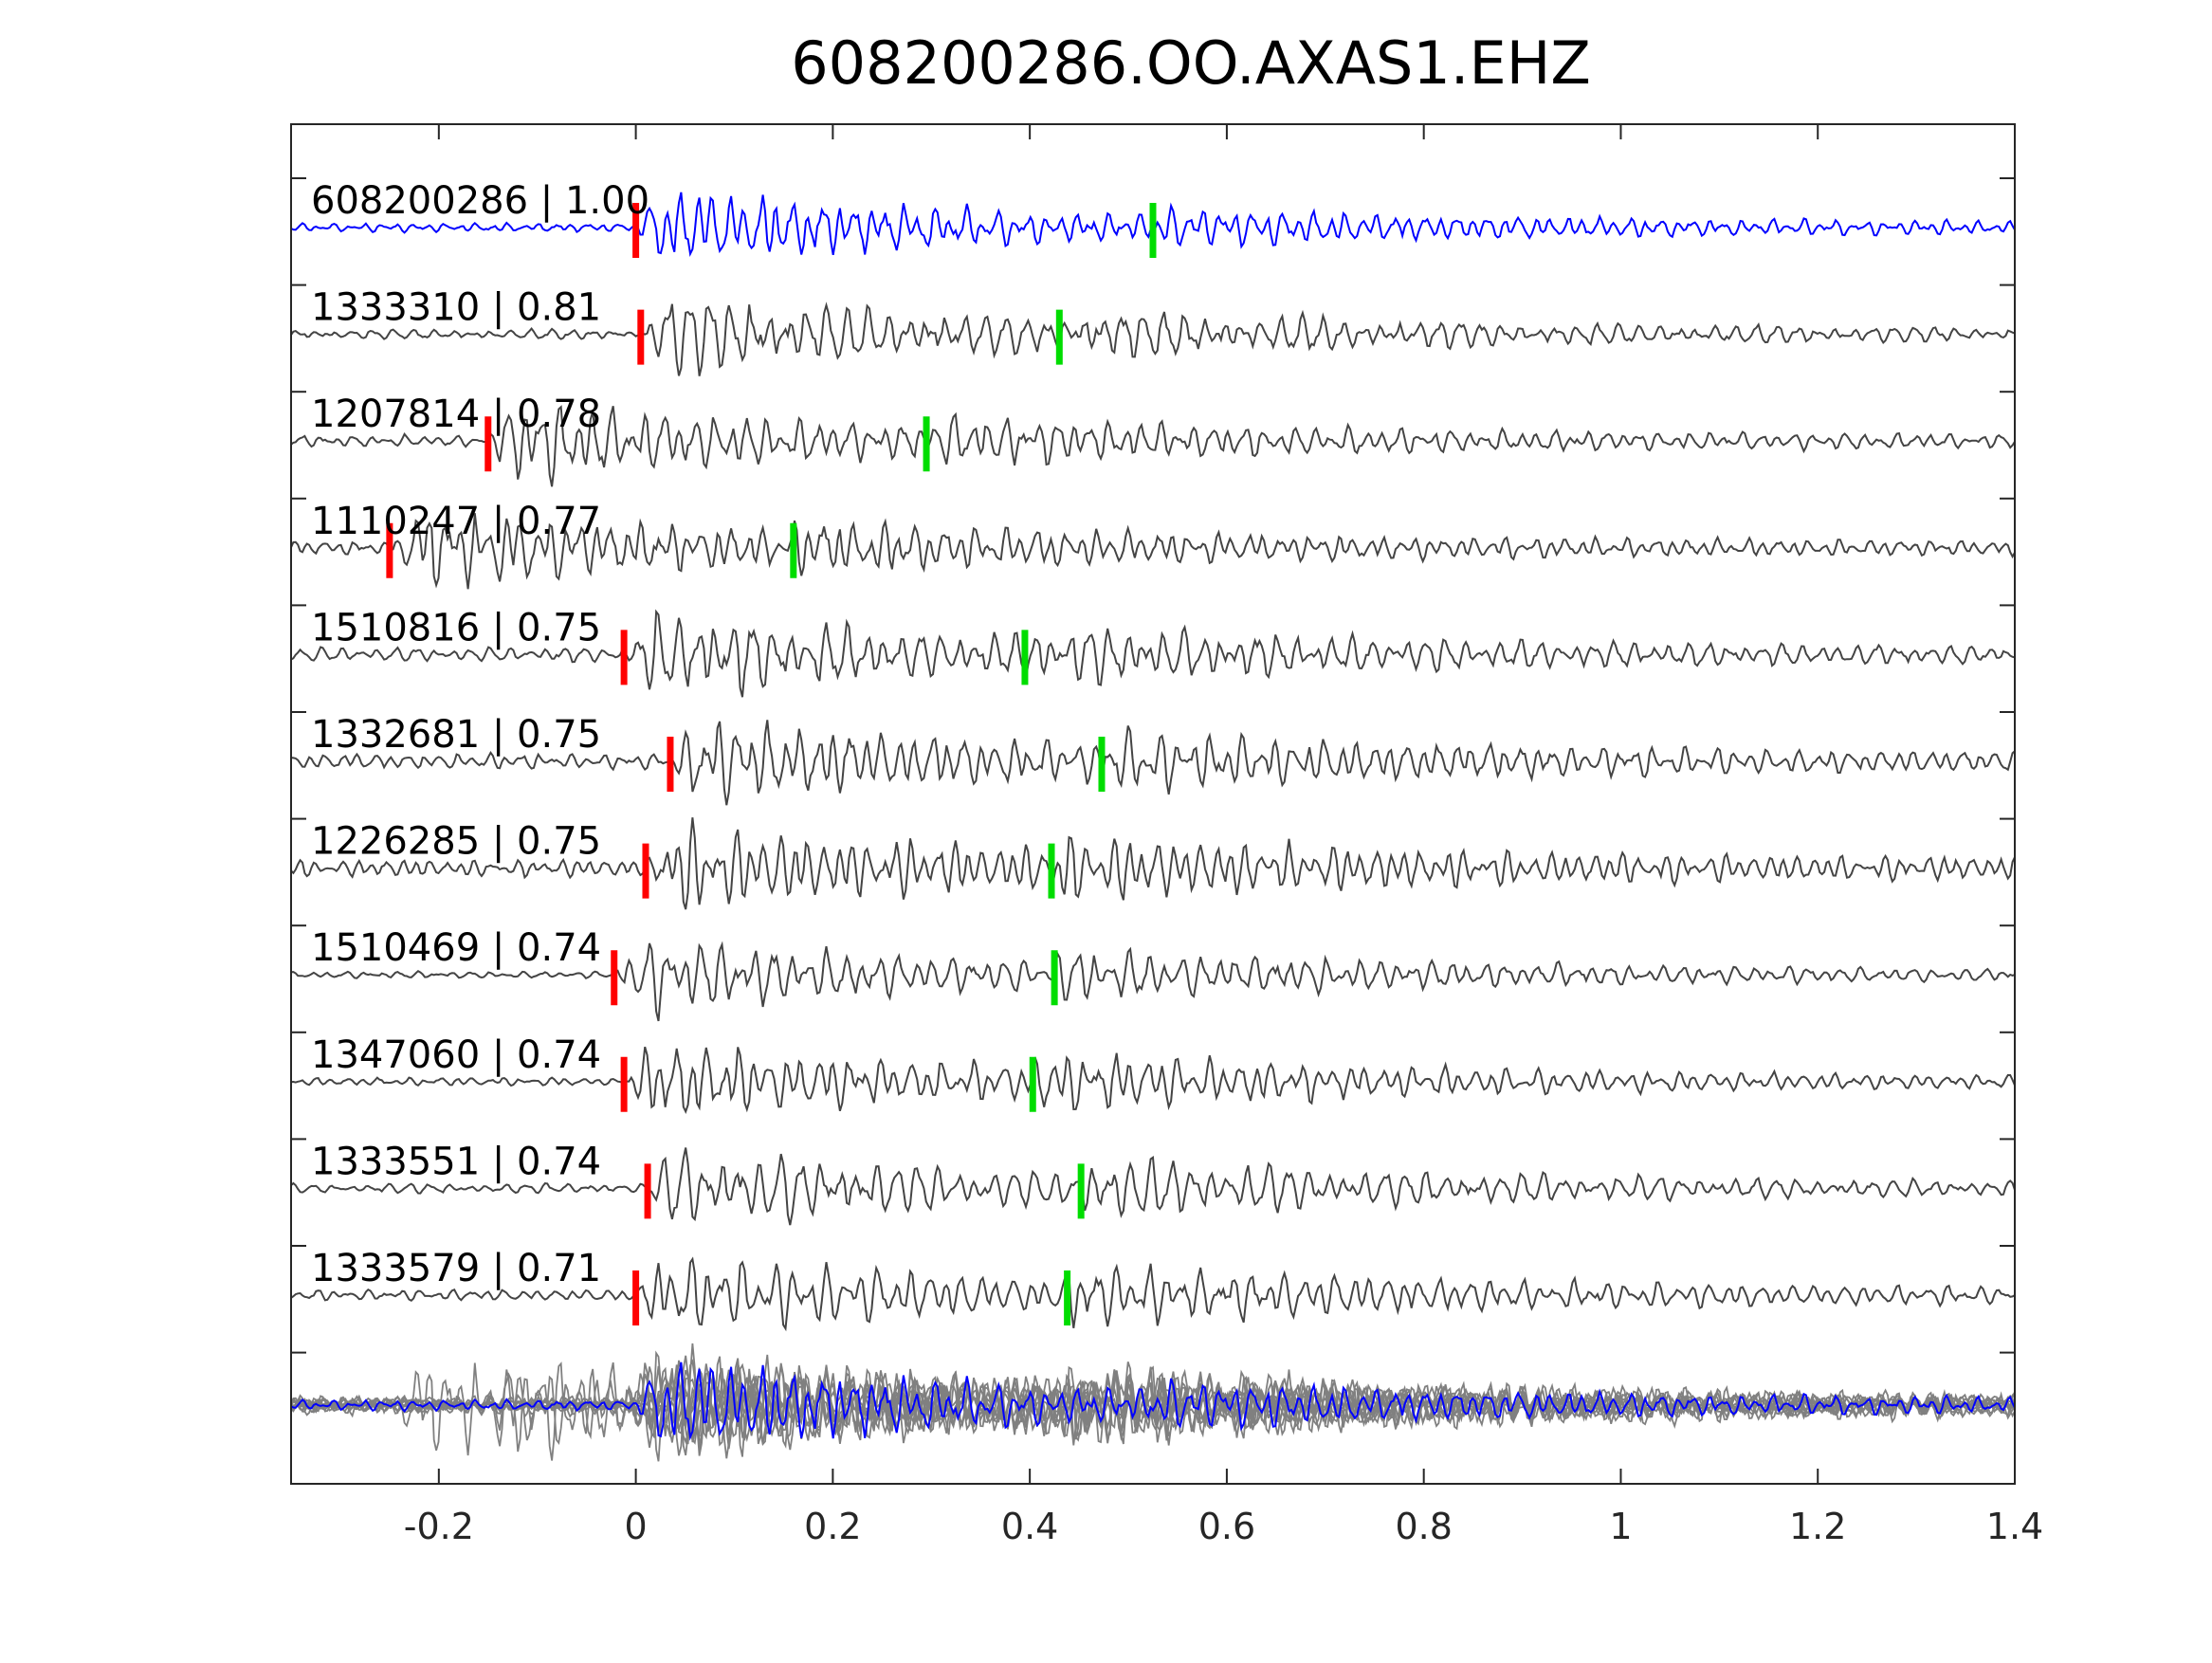 The height and width of the screenshot is (1663, 2212). Describe the element at coordinates (1620, 1526) in the screenshot. I see `x-tick-label-6: 1` at that location.